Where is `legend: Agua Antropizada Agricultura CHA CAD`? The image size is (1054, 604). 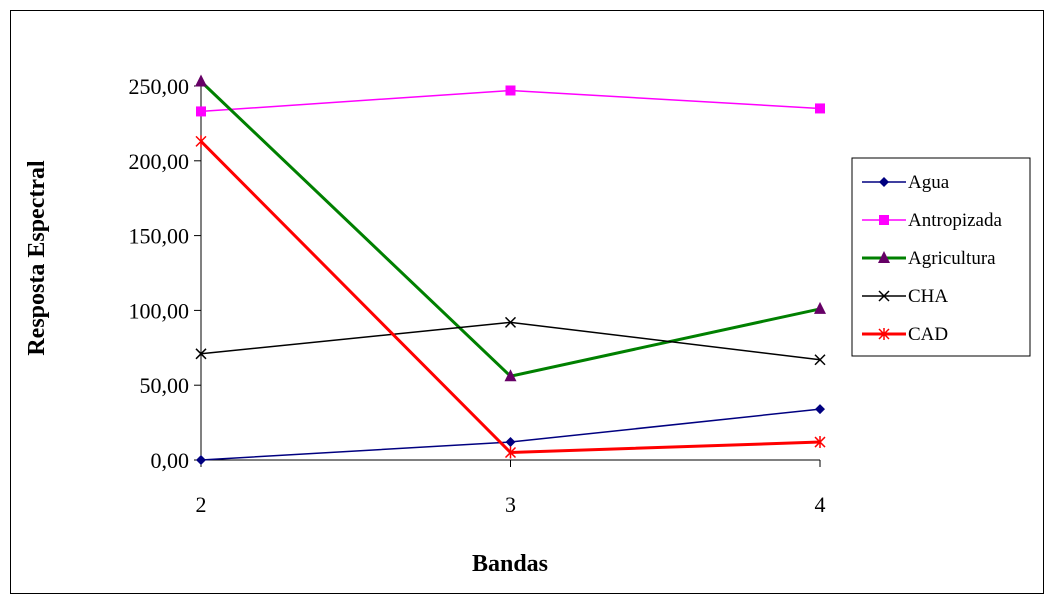 legend: Agua Antropizada Agricultura CHA CAD is located at coordinates (941, 257).